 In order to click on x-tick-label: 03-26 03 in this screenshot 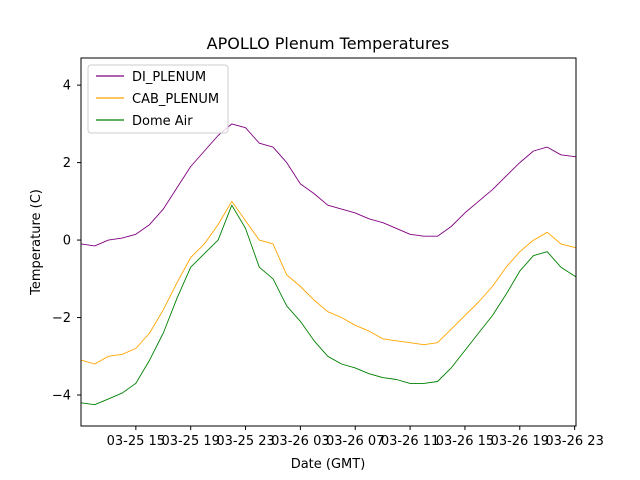, I will do `click(300, 441)`.